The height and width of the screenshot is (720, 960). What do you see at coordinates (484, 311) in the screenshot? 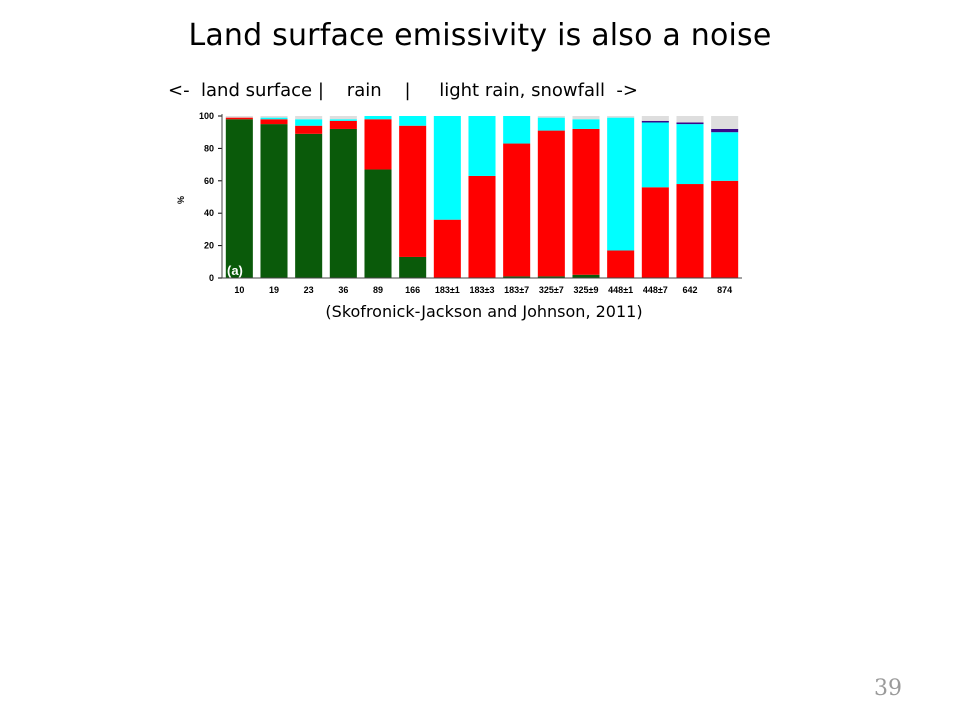
I see `citation: (Skofronick-Jackson and Johnson, 2011)` at bounding box center [484, 311].